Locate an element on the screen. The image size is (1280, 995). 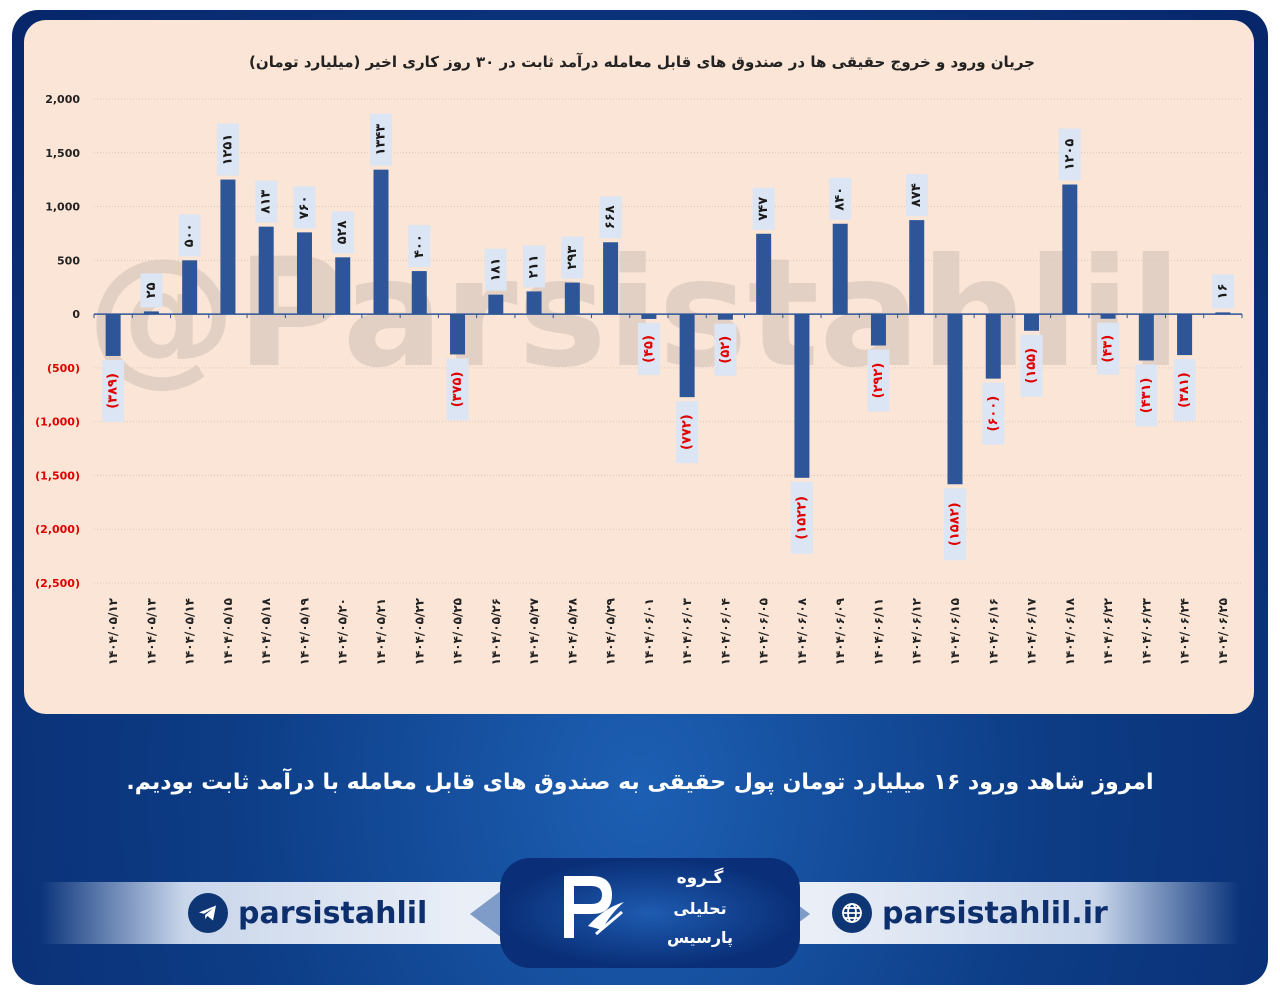
x-tick-label: ۱۴۰۴/۰۶/۰۳ is located at coordinates (687, 631).